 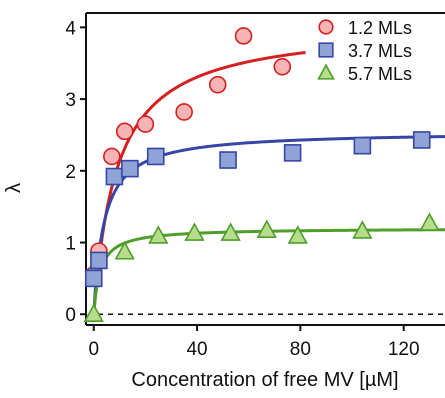 What do you see at coordinates (380, 28) in the screenshot?
I see `legend-label: 1.2 MLs` at bounding box center [380, 28].